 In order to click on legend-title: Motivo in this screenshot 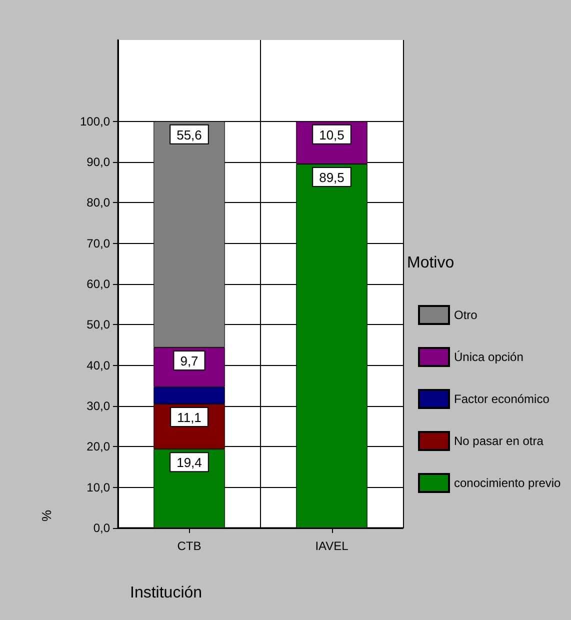, I will do `click(430, 263)`.